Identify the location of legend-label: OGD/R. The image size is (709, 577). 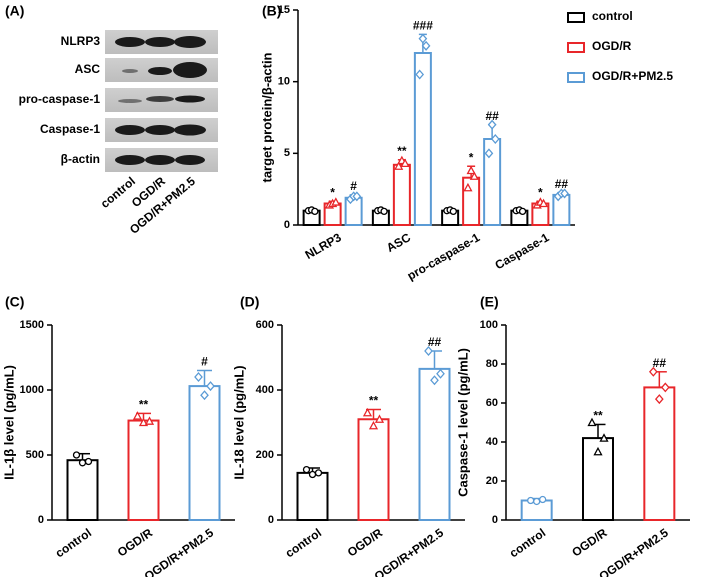
(612, 46).